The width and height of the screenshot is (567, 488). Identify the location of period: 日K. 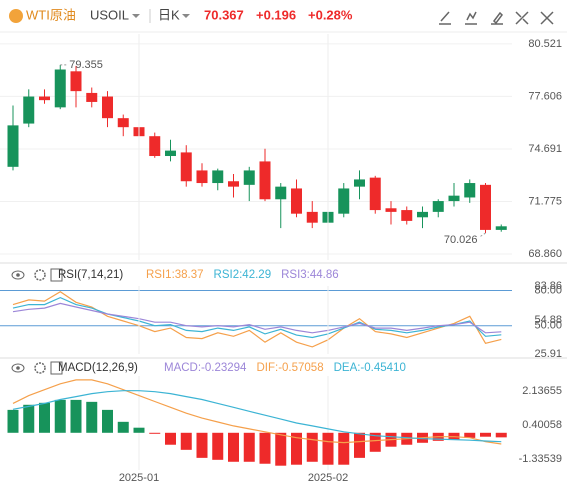
(169, 14).